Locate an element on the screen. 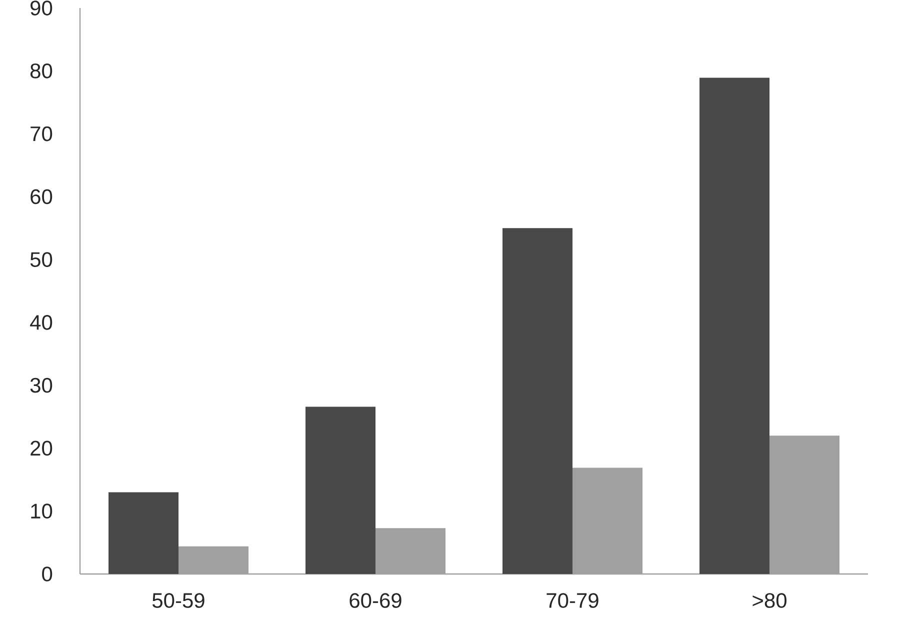 The image size is (922, 640). y-tick-label: 50 is located at coordinates (41, 259).